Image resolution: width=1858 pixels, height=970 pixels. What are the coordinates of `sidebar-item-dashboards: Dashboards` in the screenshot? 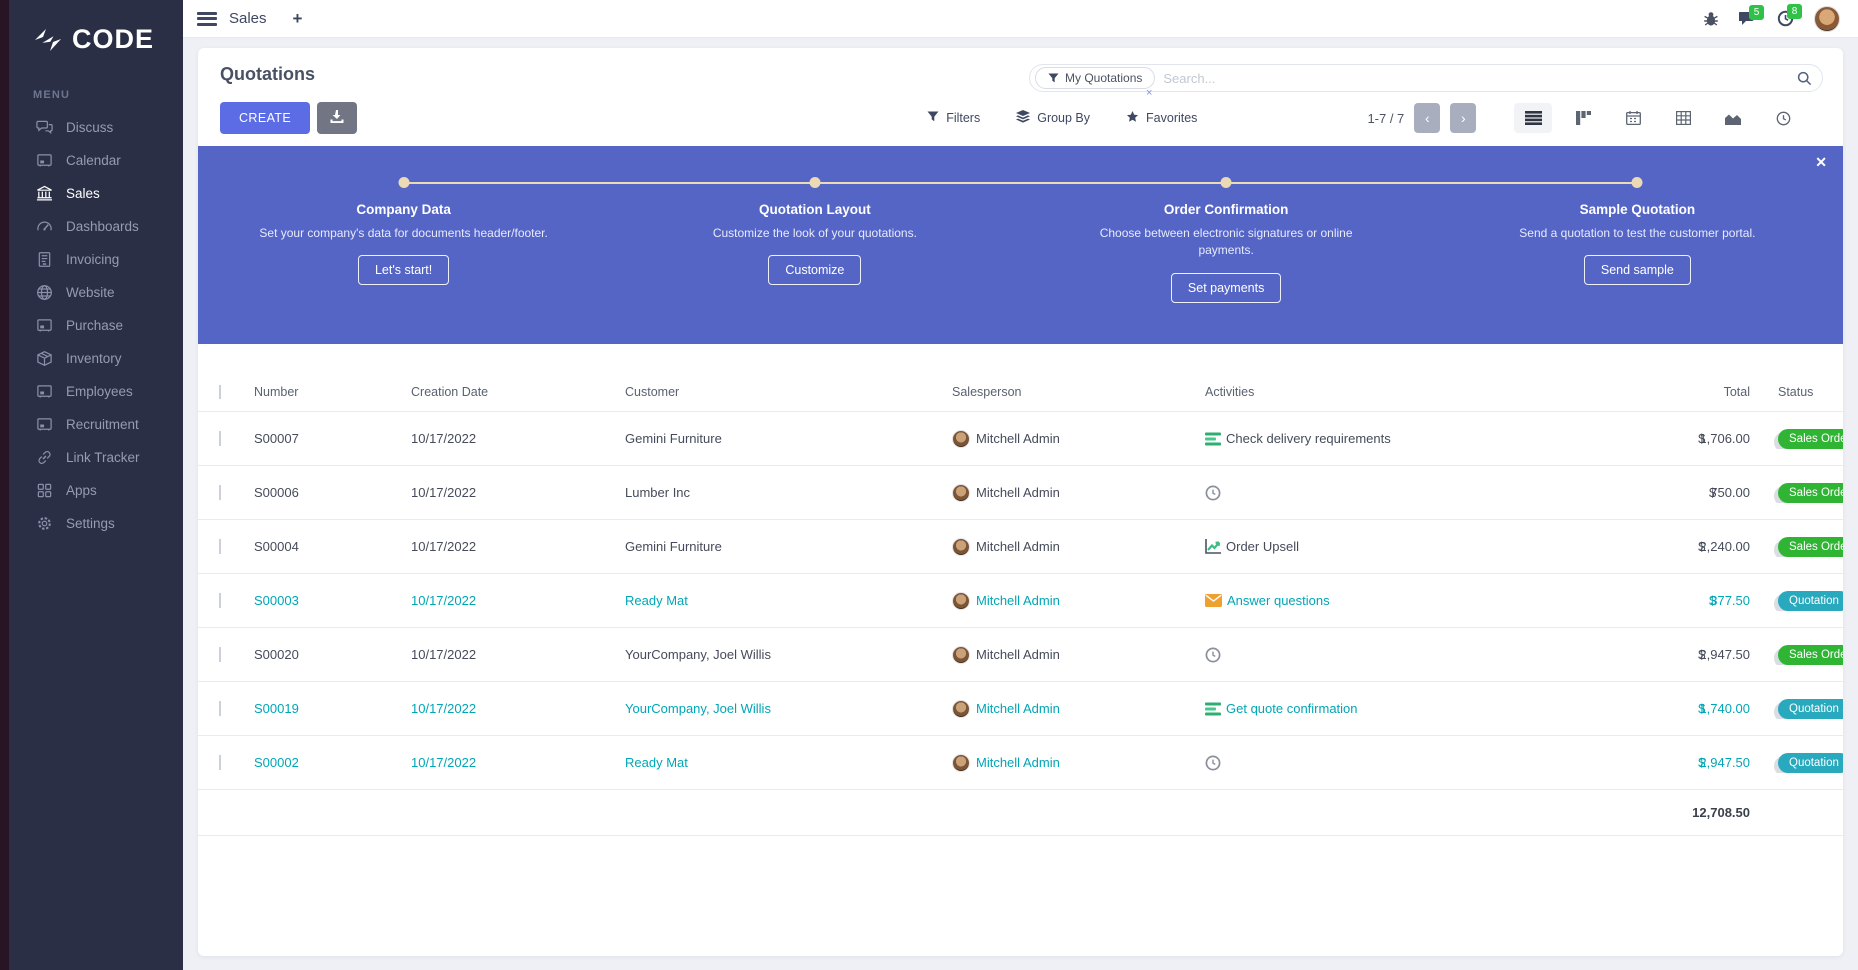 It's located at (96, 226).